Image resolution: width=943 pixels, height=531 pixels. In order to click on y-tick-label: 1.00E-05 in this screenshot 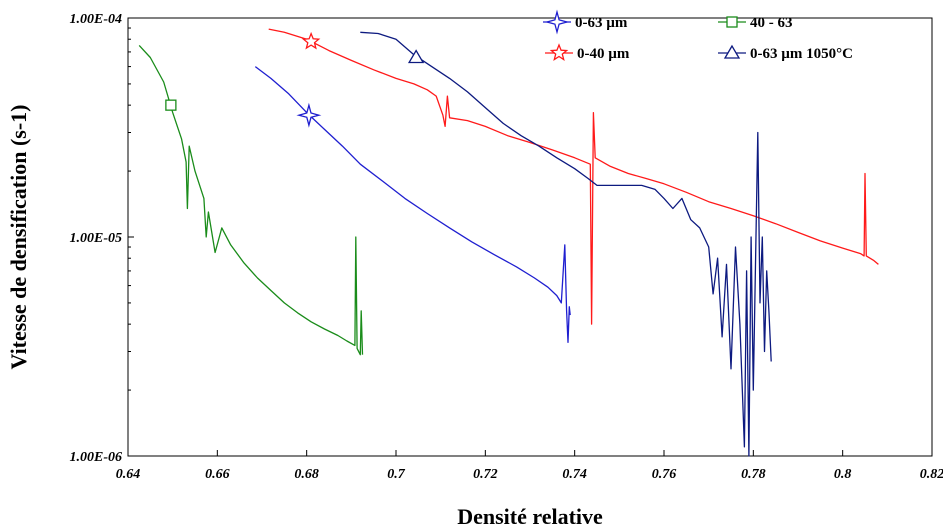, I will do `click(96, 238)`.